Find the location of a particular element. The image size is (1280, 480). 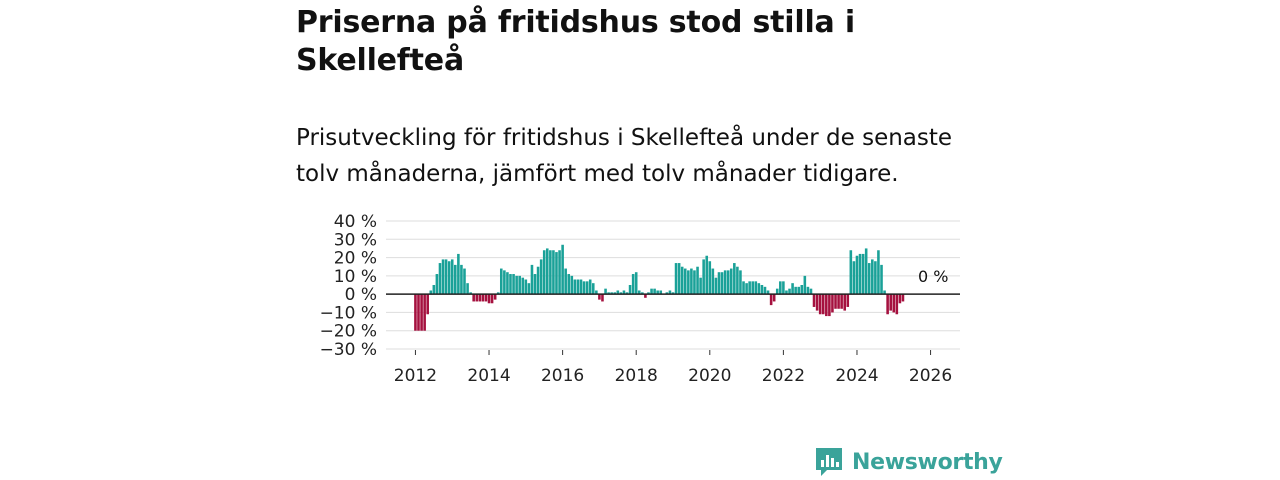

x-tick-label: 2026 is located at coordinates (930, 376).